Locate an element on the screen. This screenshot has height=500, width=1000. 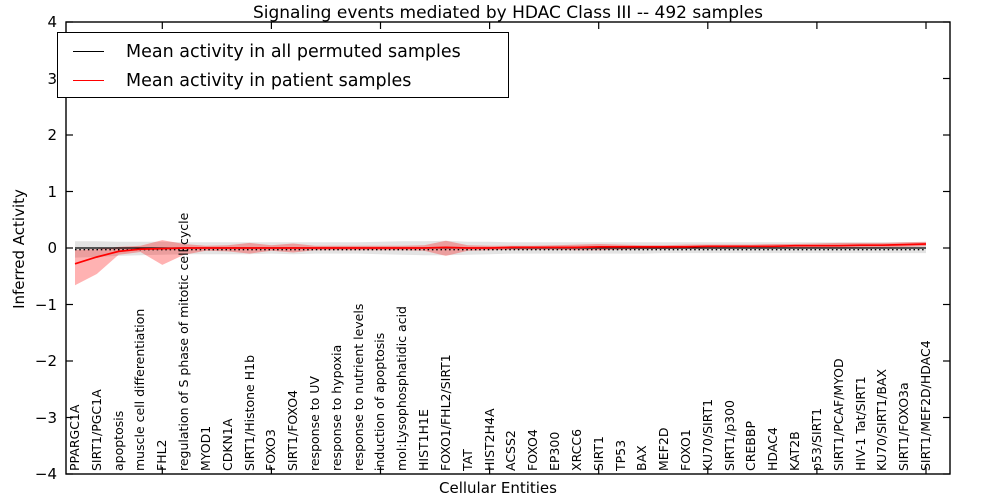
x-tick-label: TAT is located at coordinates (467, 460).